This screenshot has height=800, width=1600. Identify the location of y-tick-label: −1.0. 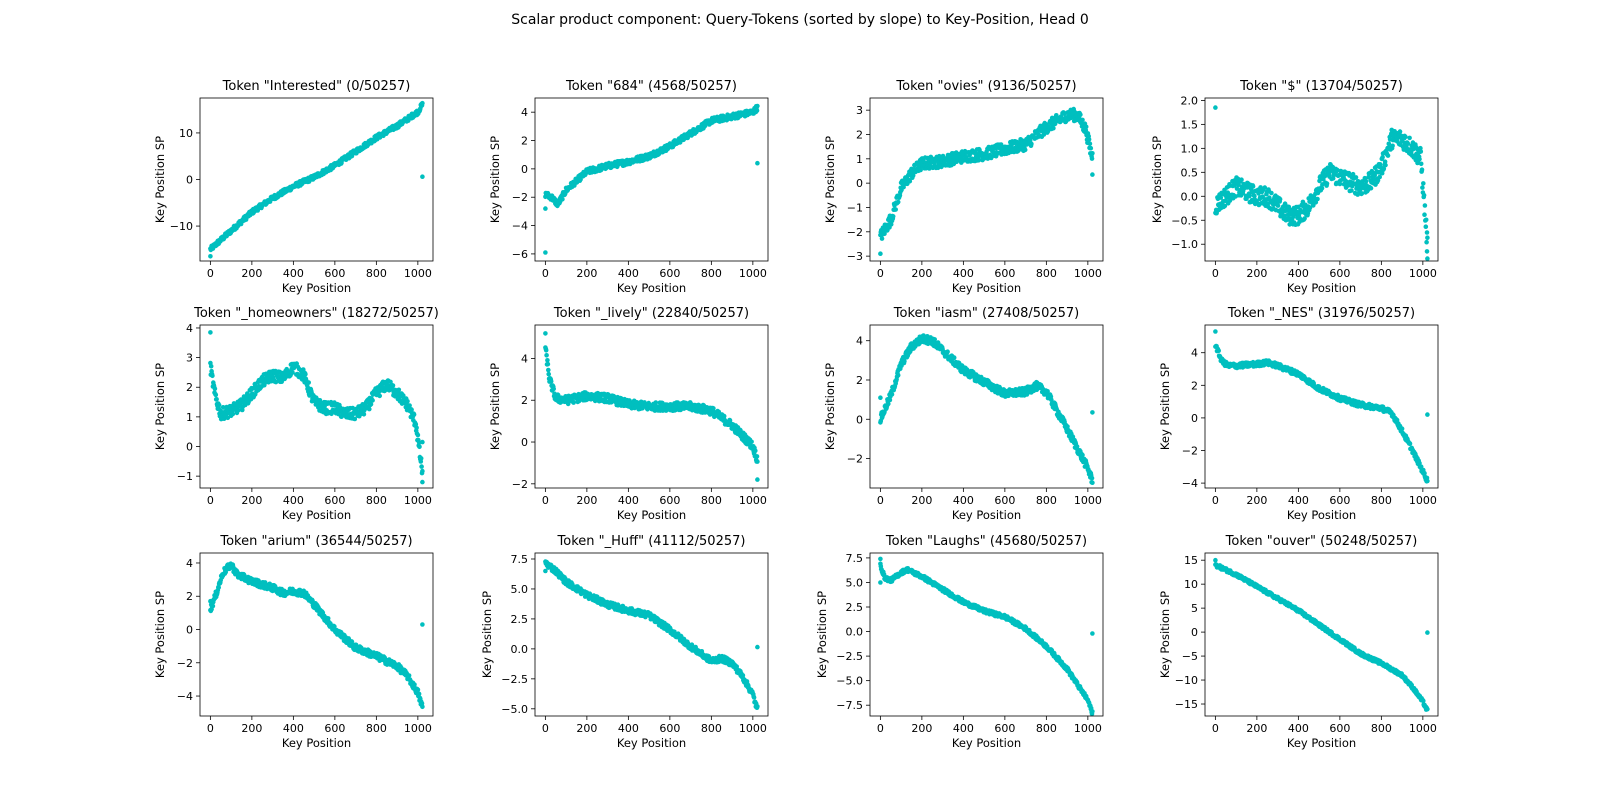
(1184, 244).